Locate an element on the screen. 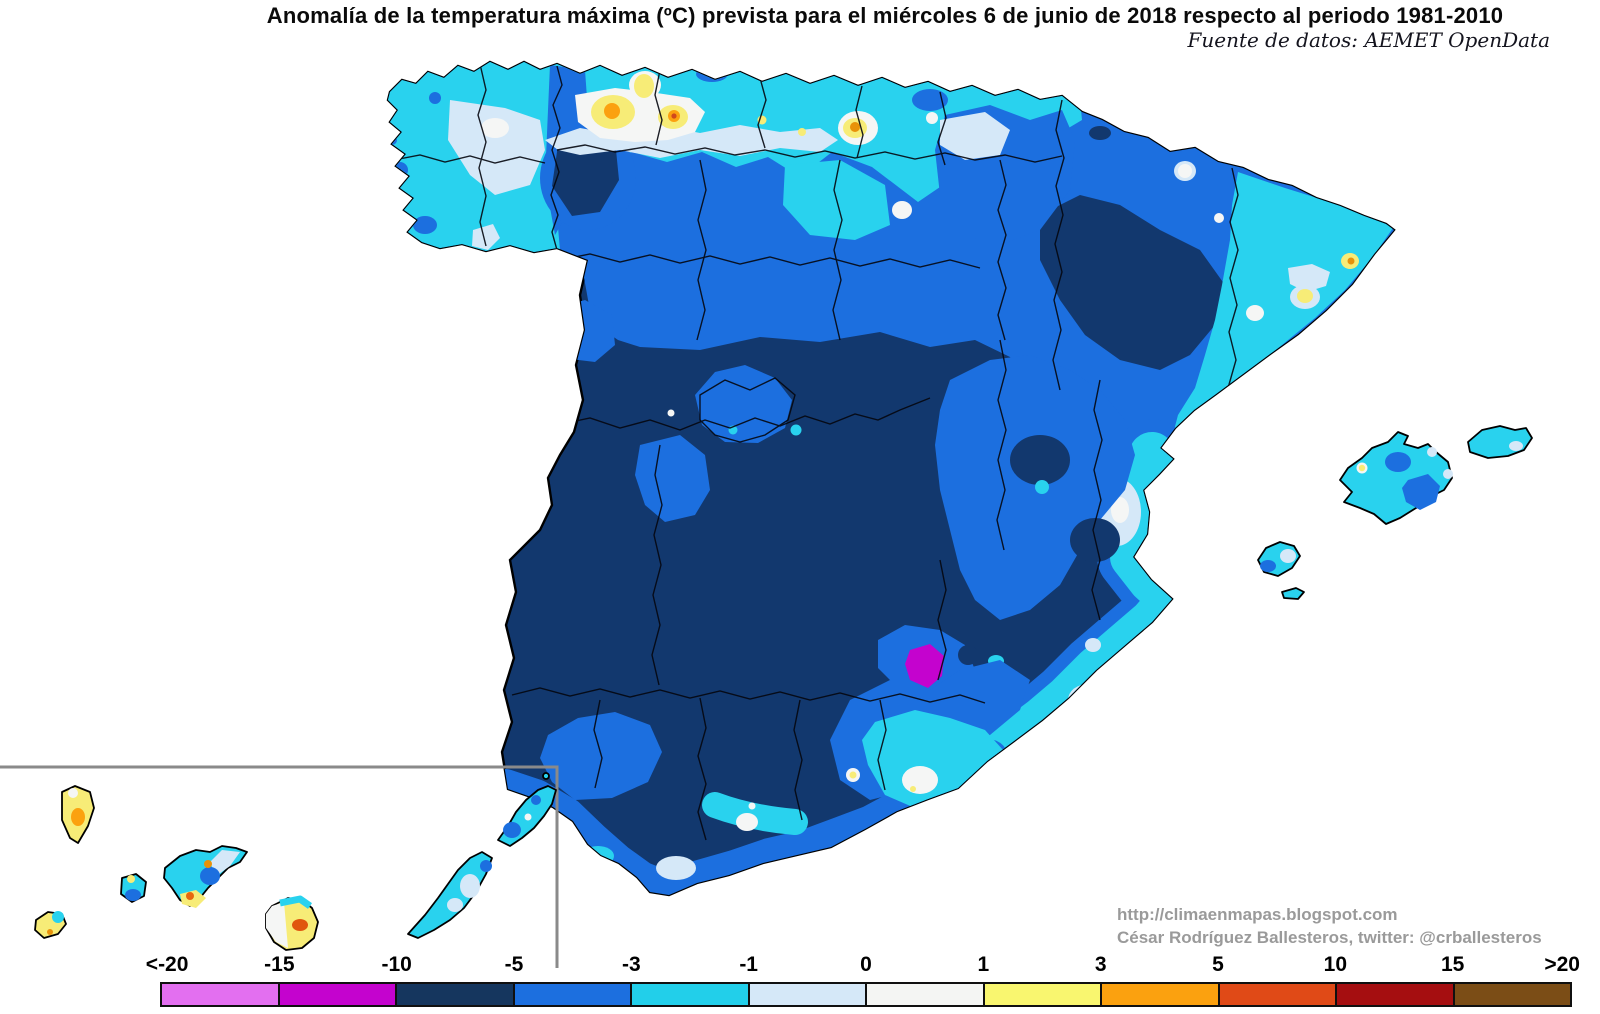  legend-tick-label: 5 is located at coordinates (1218, 964).